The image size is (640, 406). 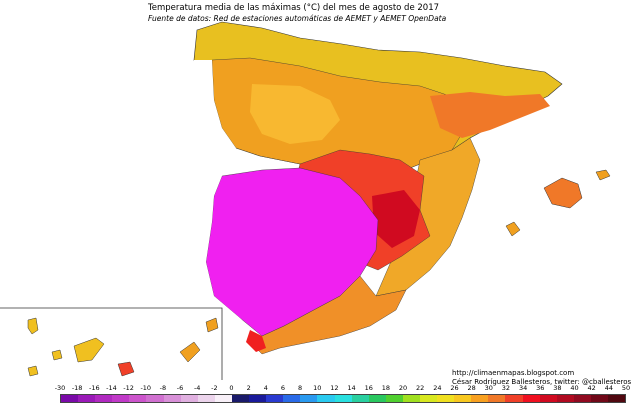 What do you see at coordinates (420, 388) in the screenshot?
I see `legend-tick-label: 22` at bounding box center [420, 388].